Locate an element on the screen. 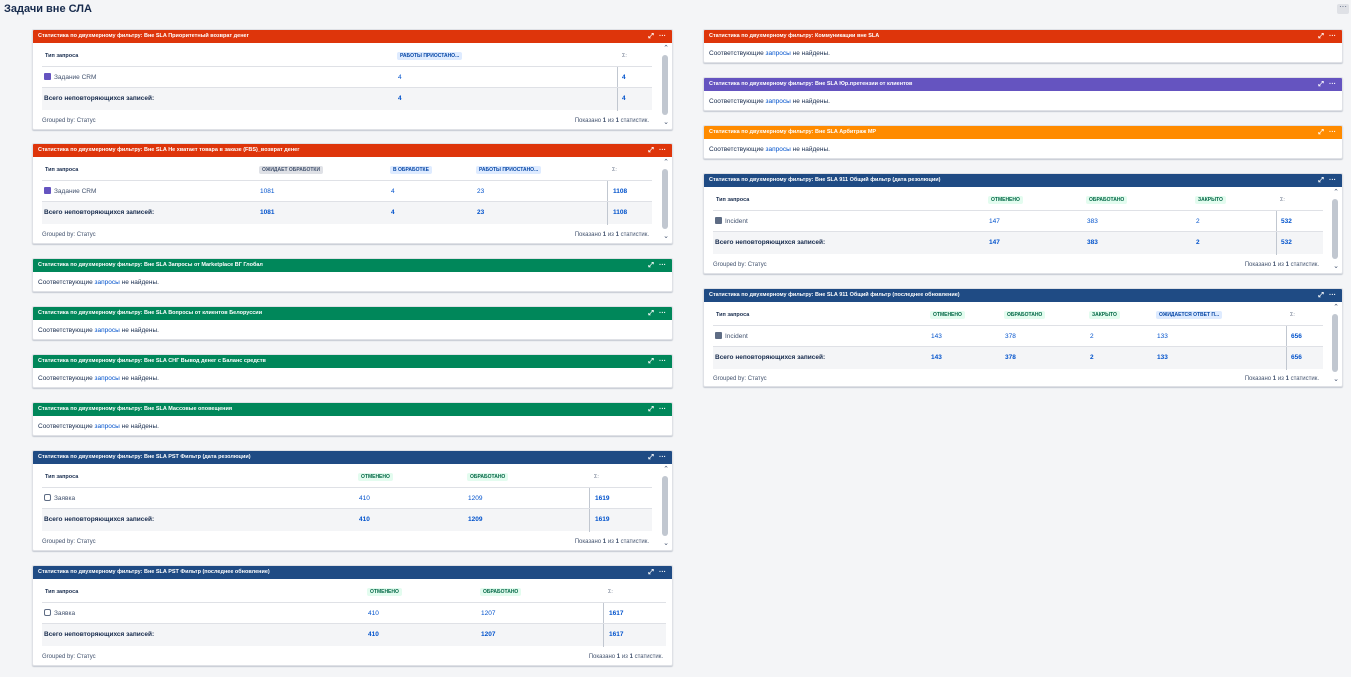 The image size is (1351, 677). cell-value: 378 is located at coordinates (1010, 336).